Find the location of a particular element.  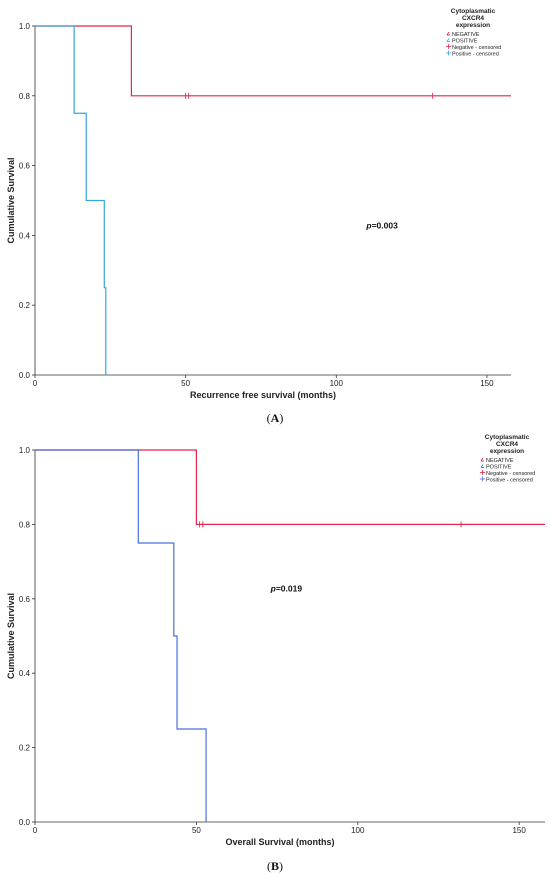

p-value-label: p=0.019 is located at coordinates (286, 588).